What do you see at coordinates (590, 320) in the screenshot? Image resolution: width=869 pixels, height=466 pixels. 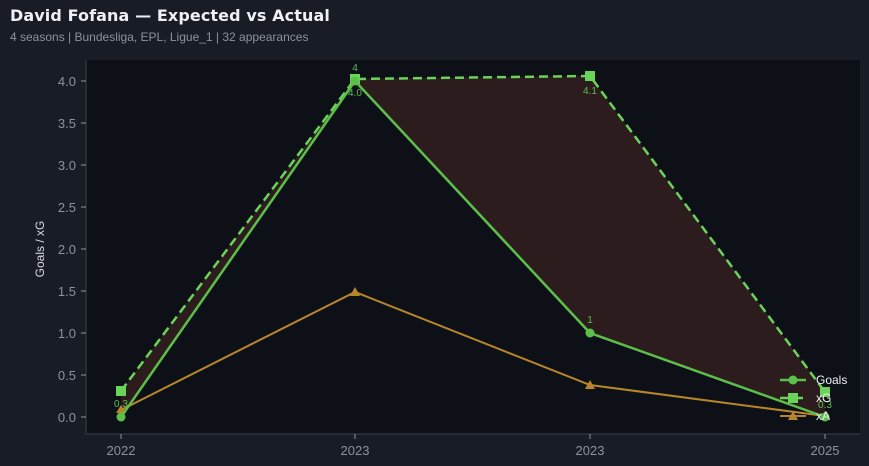 I see `goals-label: 1` at bounding box center [590, 320].